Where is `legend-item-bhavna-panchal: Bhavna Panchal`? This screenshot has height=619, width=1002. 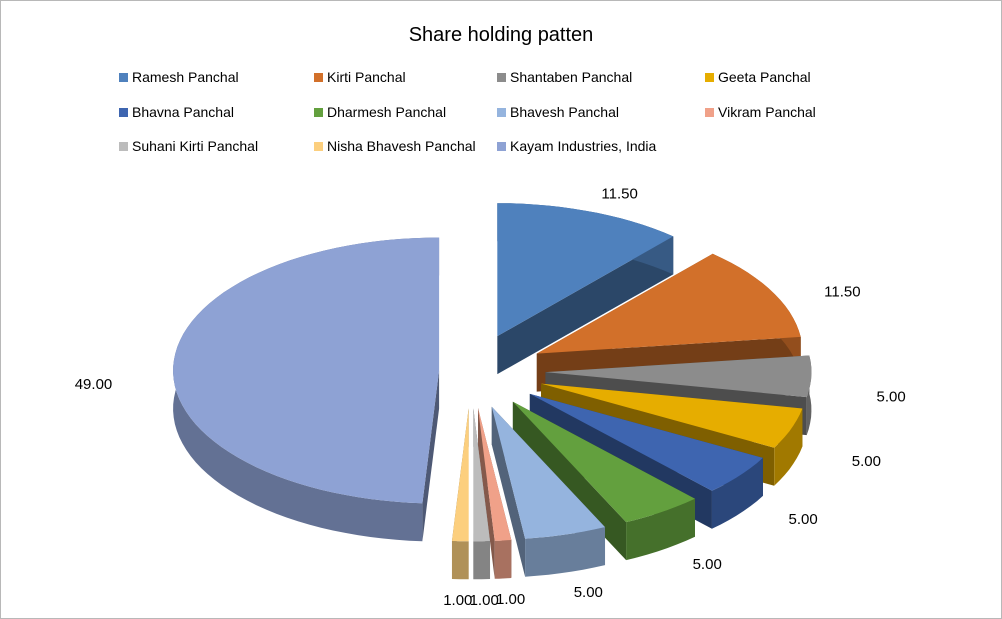 legend-item-bhavna-panchal: Bhavna Panchal is located at coordinates (176, 112).